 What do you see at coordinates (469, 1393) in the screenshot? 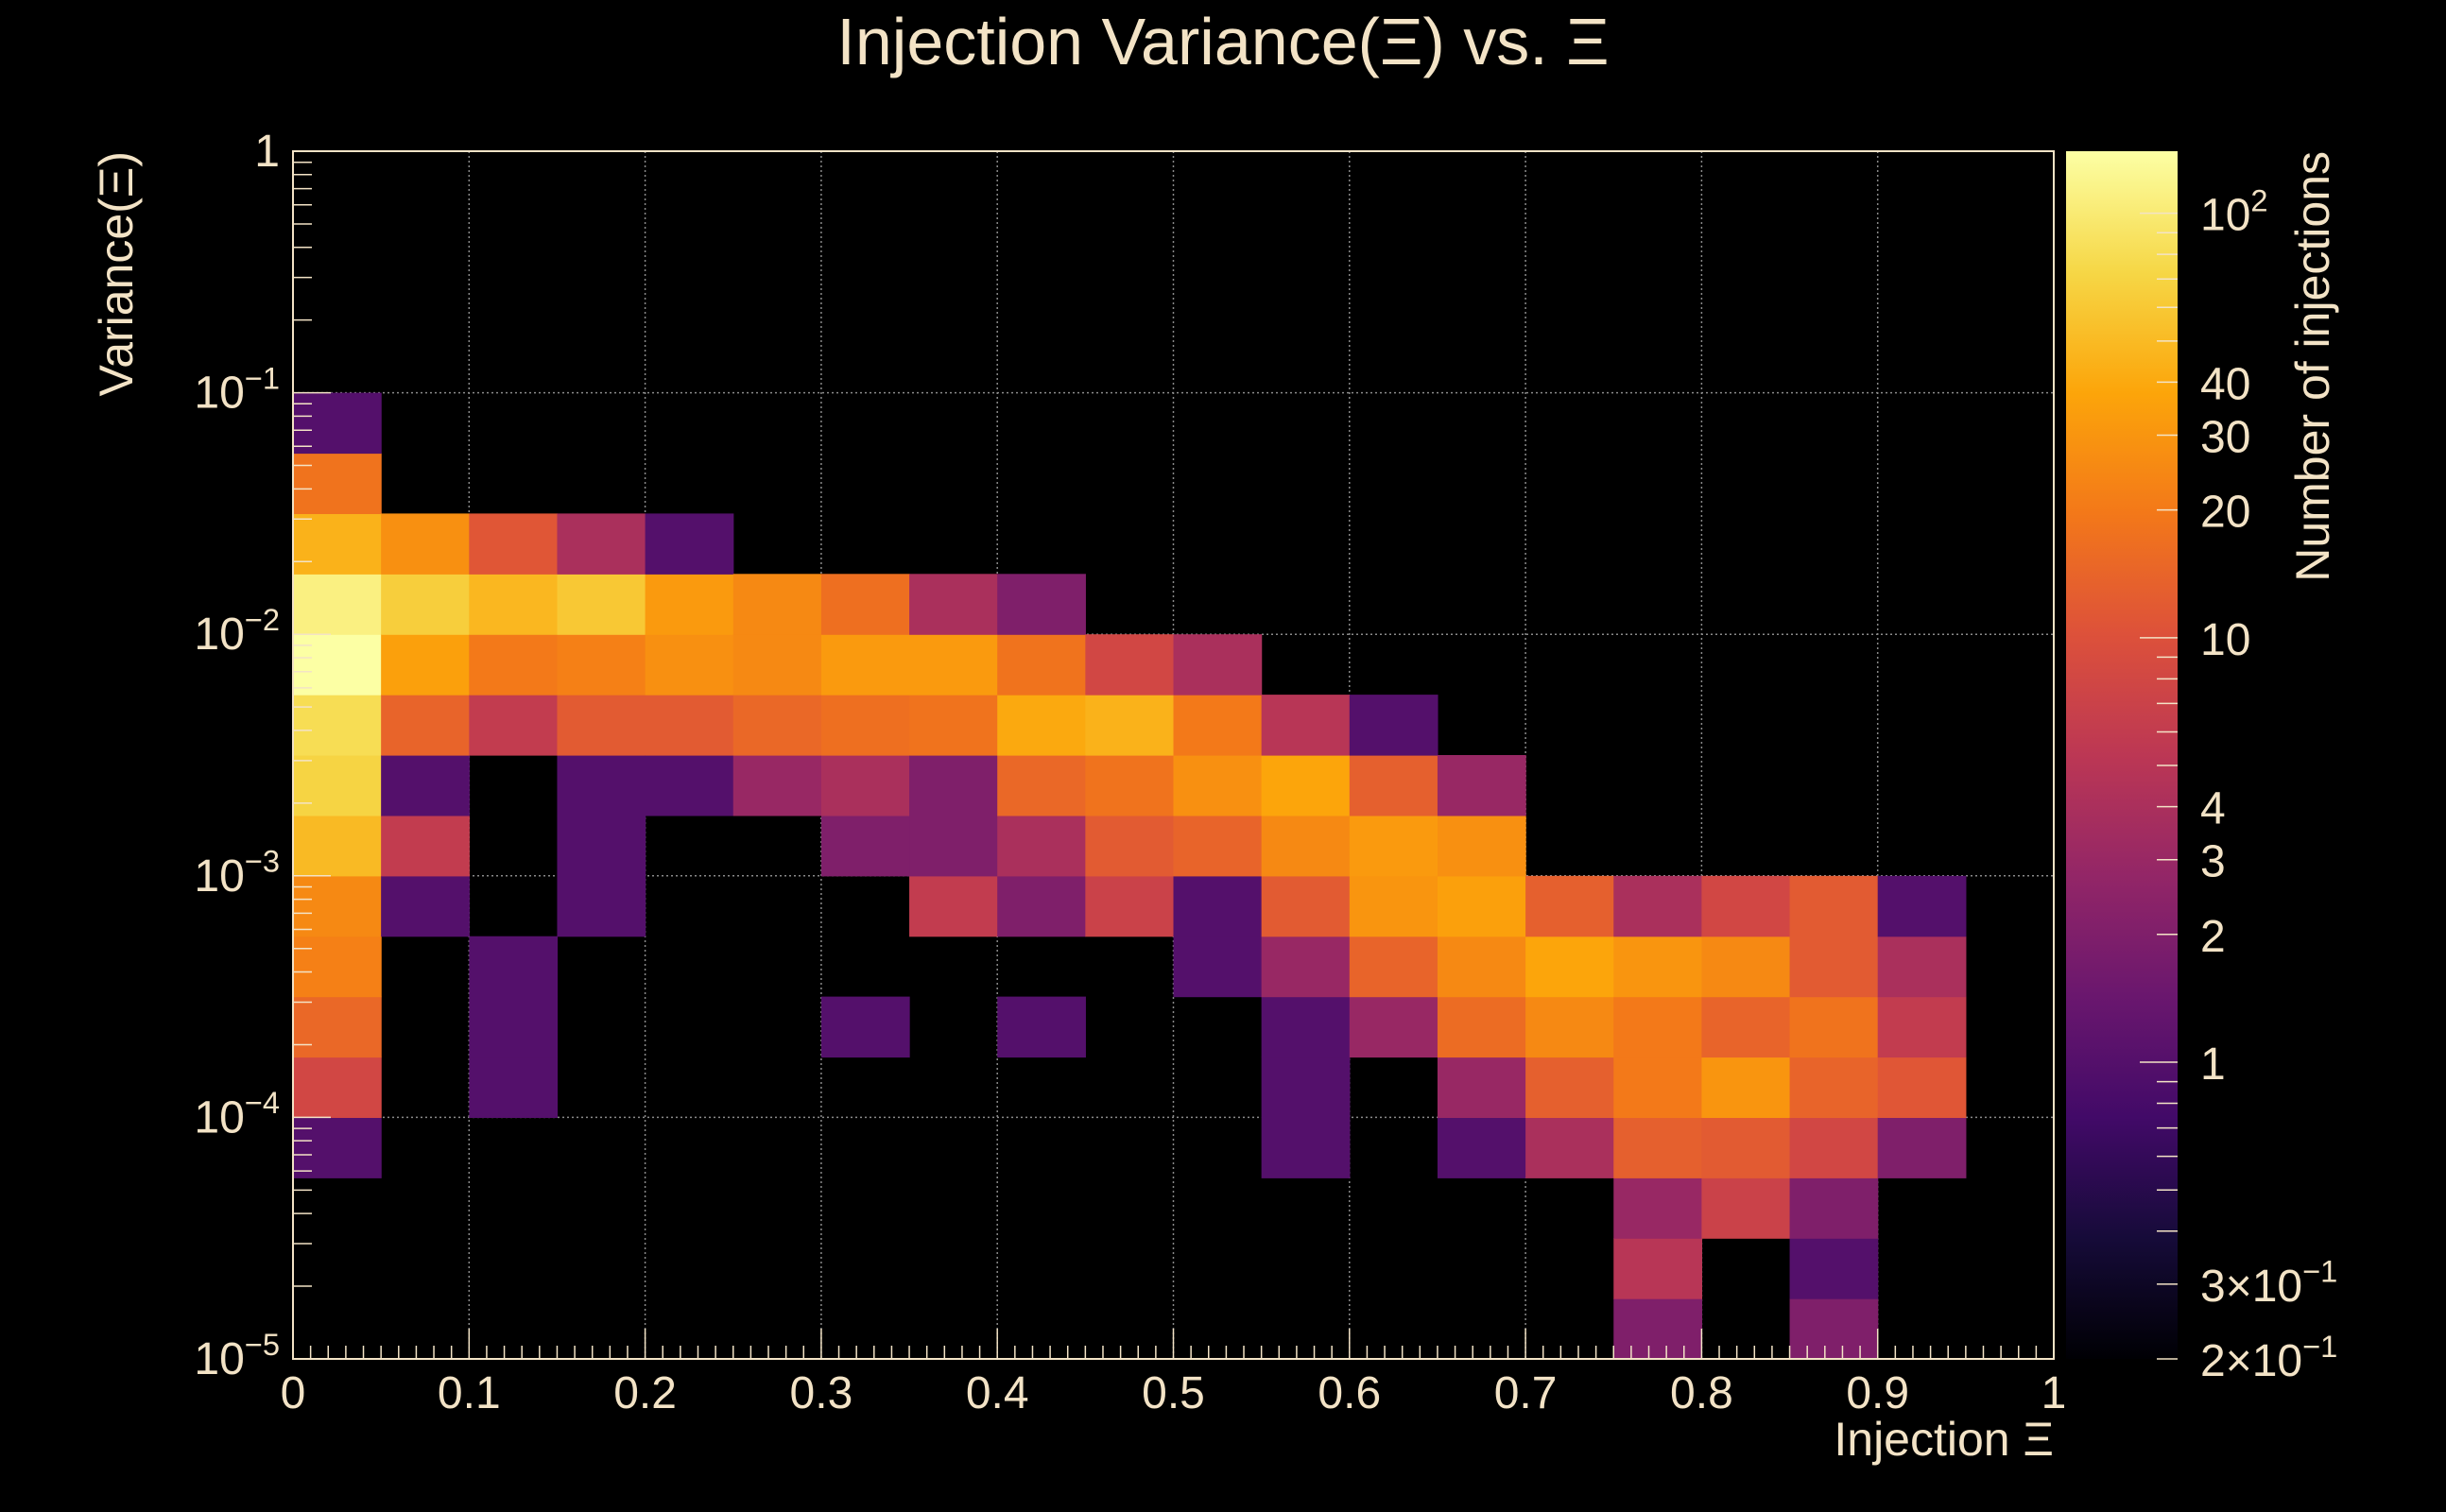
I see `x-tick-label: 0.1` at bounding box center [469, 1393].